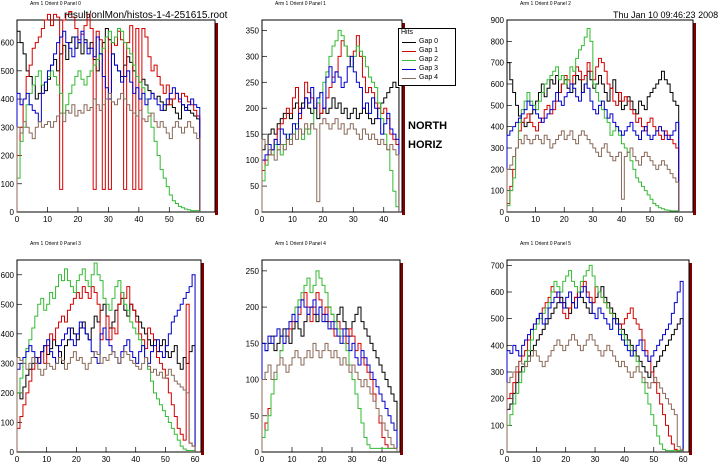 The image size is (720, 464). What do you see at coordinates (425, 145) in the screenshot?
I see `orient-label: HORIZ` at bounding box center [425, 145].